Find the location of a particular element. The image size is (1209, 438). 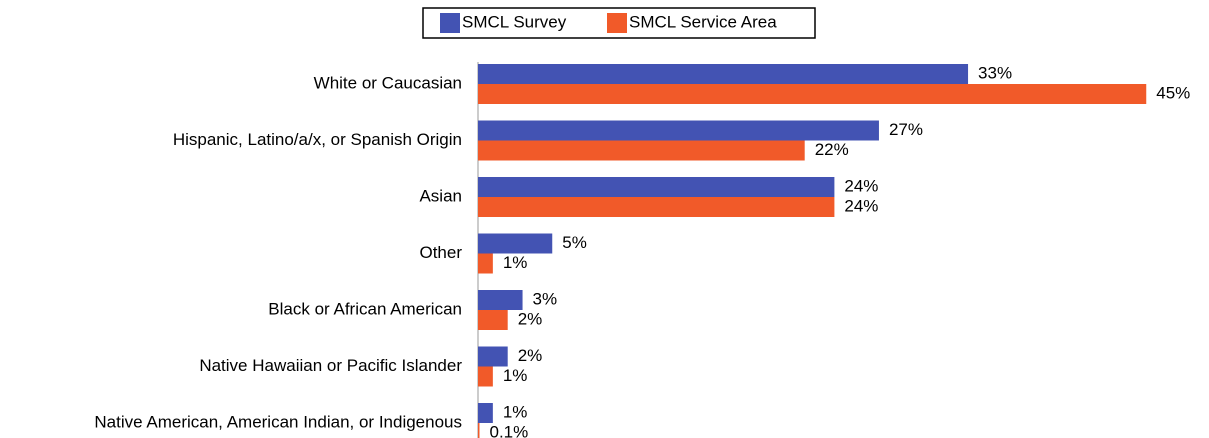

category-label: White or Caucasian is located at coordinates (388, 82).